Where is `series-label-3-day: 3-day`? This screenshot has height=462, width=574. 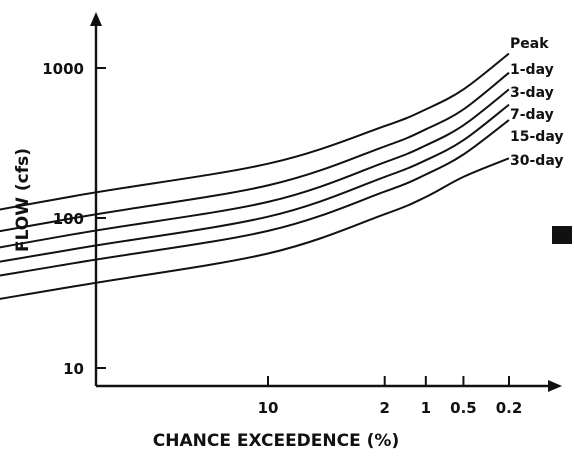
series-label-3-day: 3-day is located at coordinates (532, 93).